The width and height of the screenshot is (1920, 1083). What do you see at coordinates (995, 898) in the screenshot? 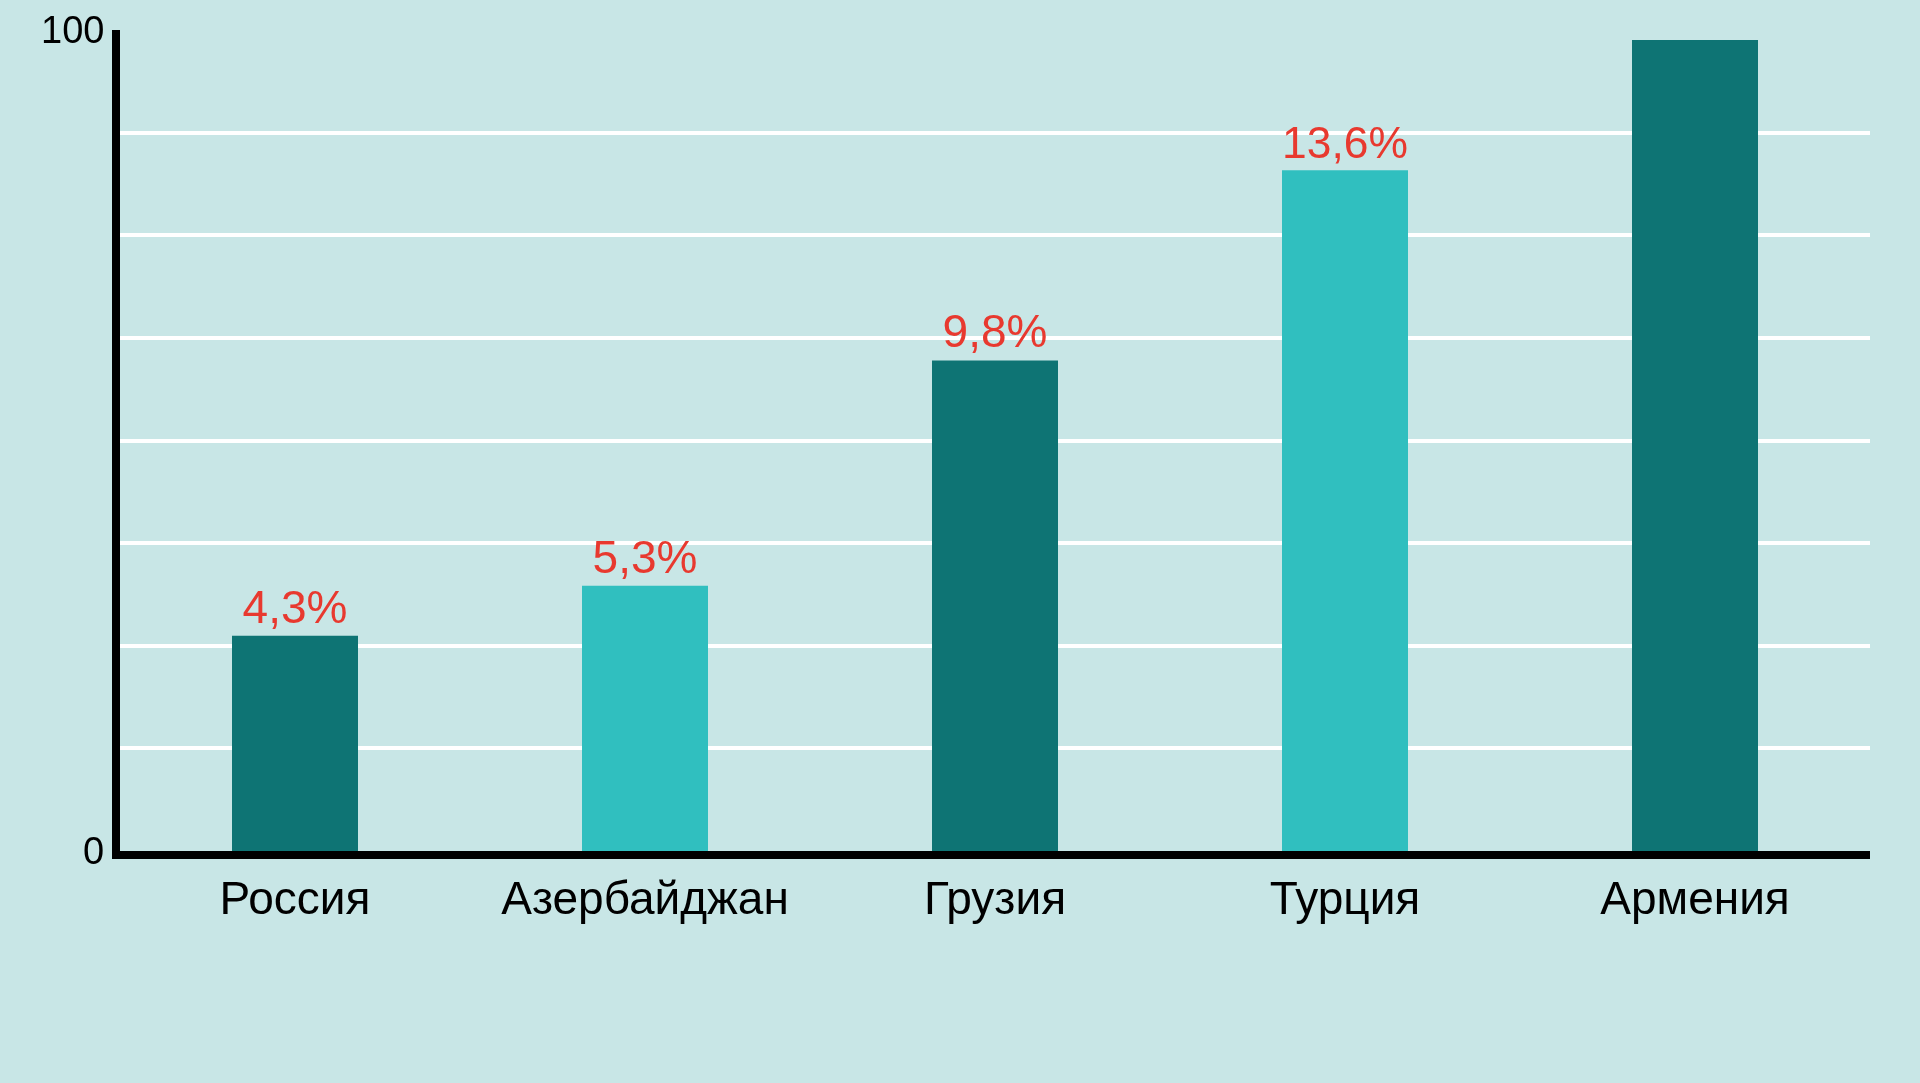
I see `x-tick-label: Грузия` at bounding box center [995, 898].